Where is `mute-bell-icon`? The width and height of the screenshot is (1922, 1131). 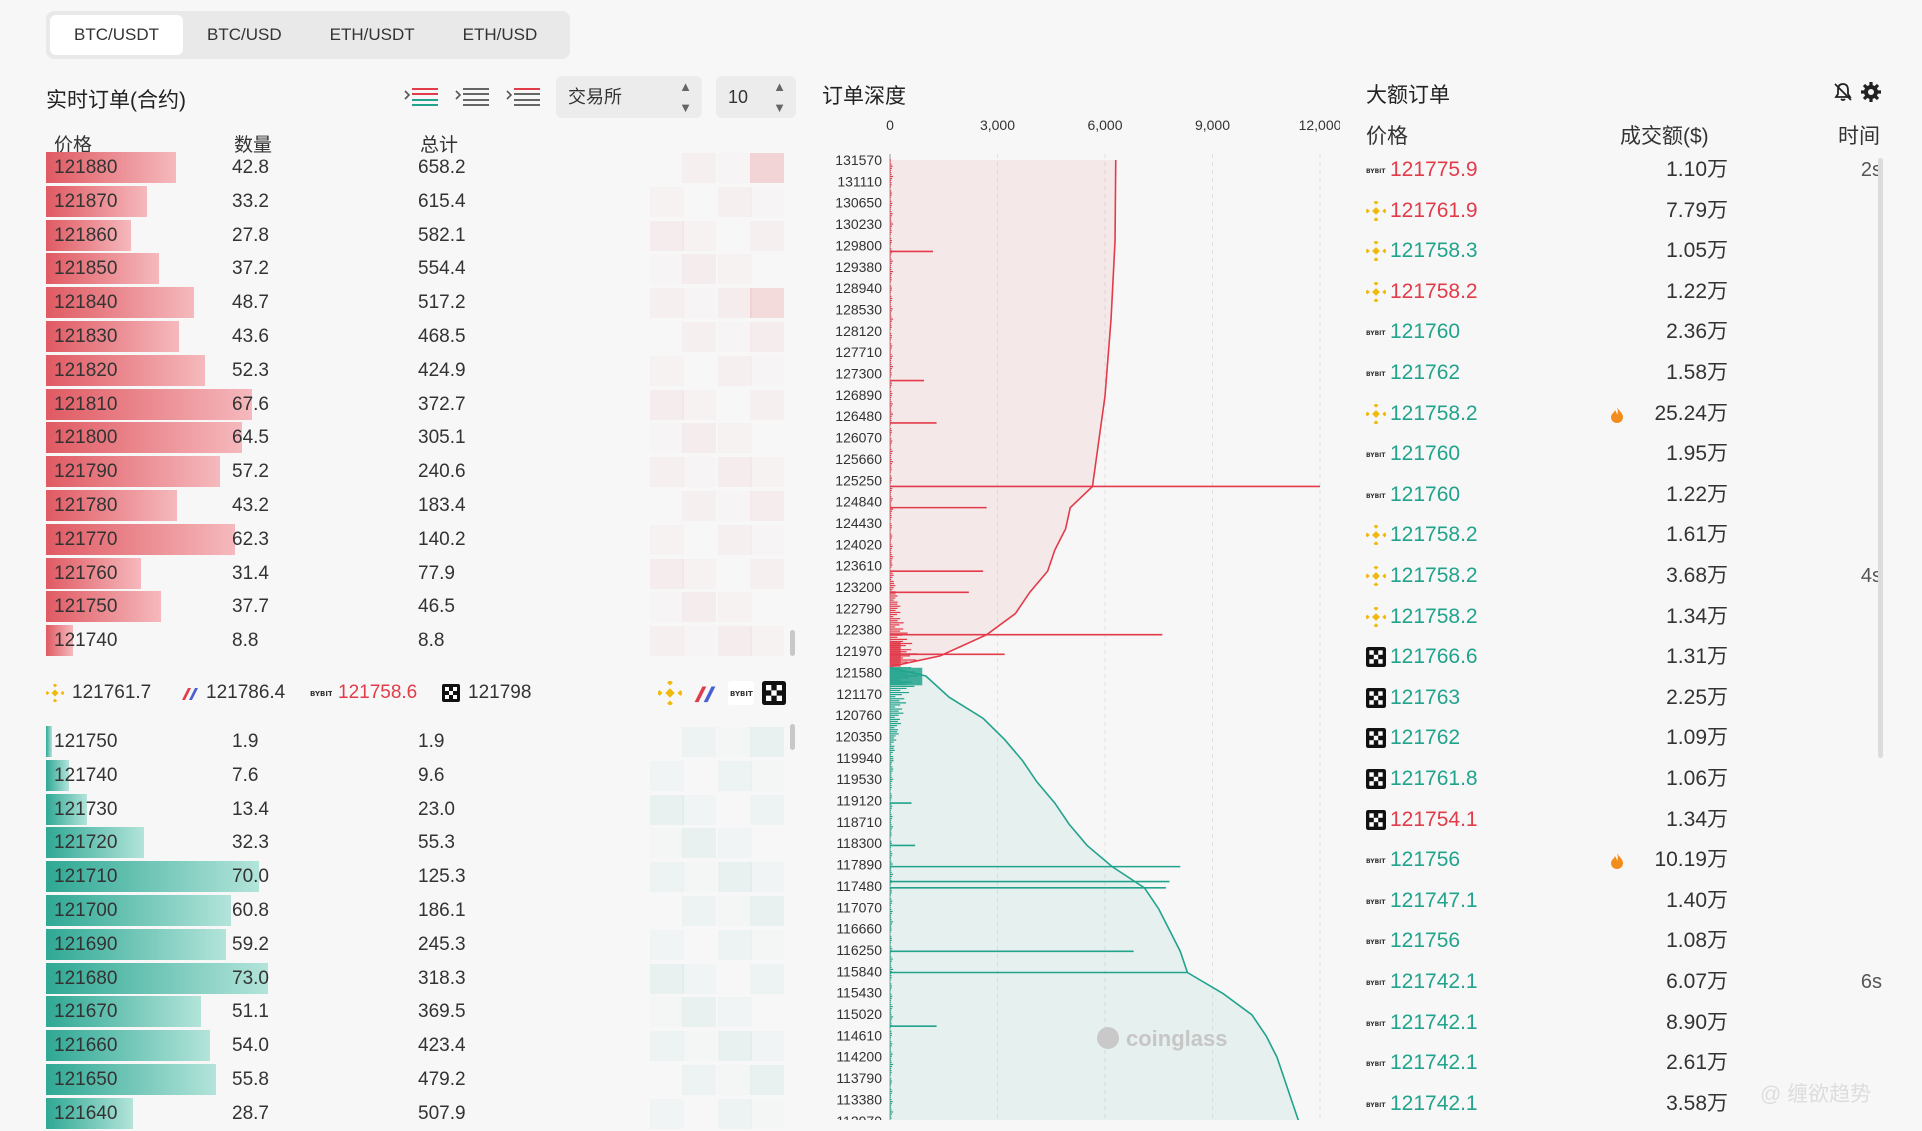 mute-bell-icon is located at coordinates (1843, 92).